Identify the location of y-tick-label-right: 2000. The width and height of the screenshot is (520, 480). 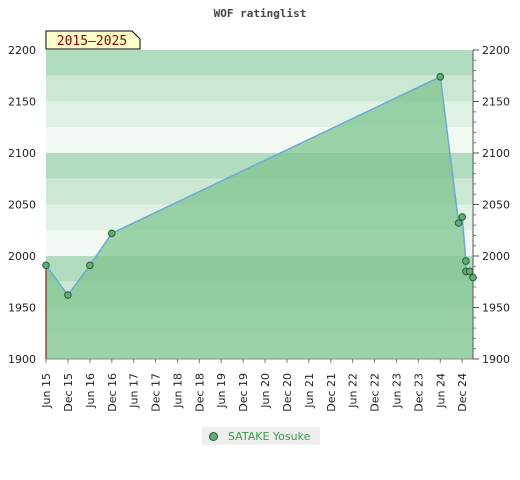
(496, 256).